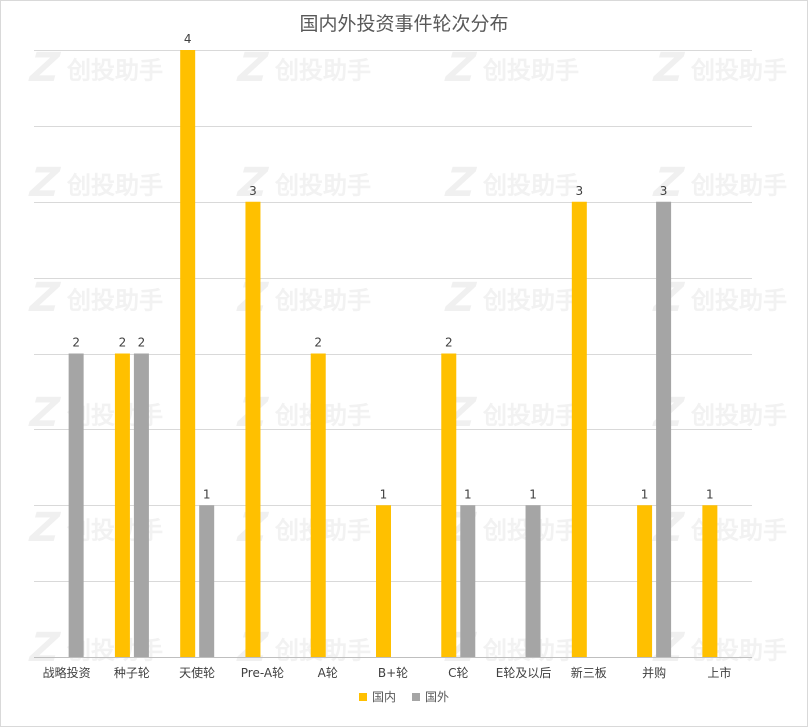 This screenshot has height=727, width=808. I want to click on legend-item: 国外, so click(430, 696).